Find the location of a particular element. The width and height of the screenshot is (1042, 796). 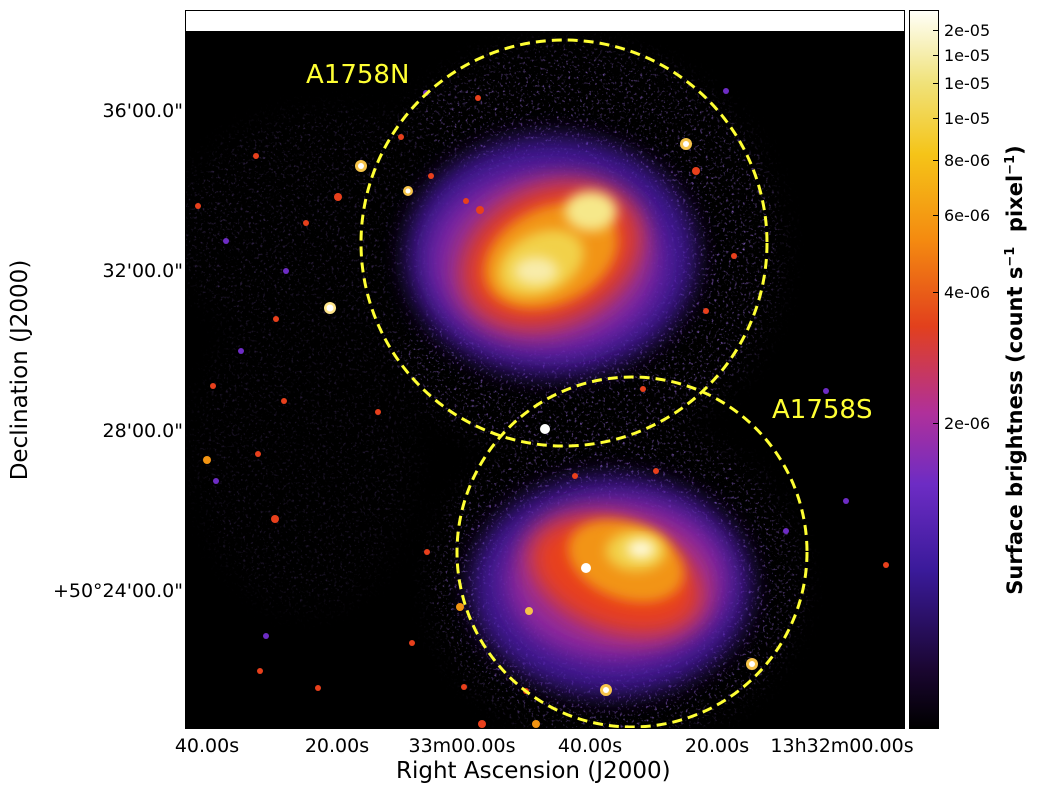

source-label-south: A1758S is located at coordinates (822, 410).